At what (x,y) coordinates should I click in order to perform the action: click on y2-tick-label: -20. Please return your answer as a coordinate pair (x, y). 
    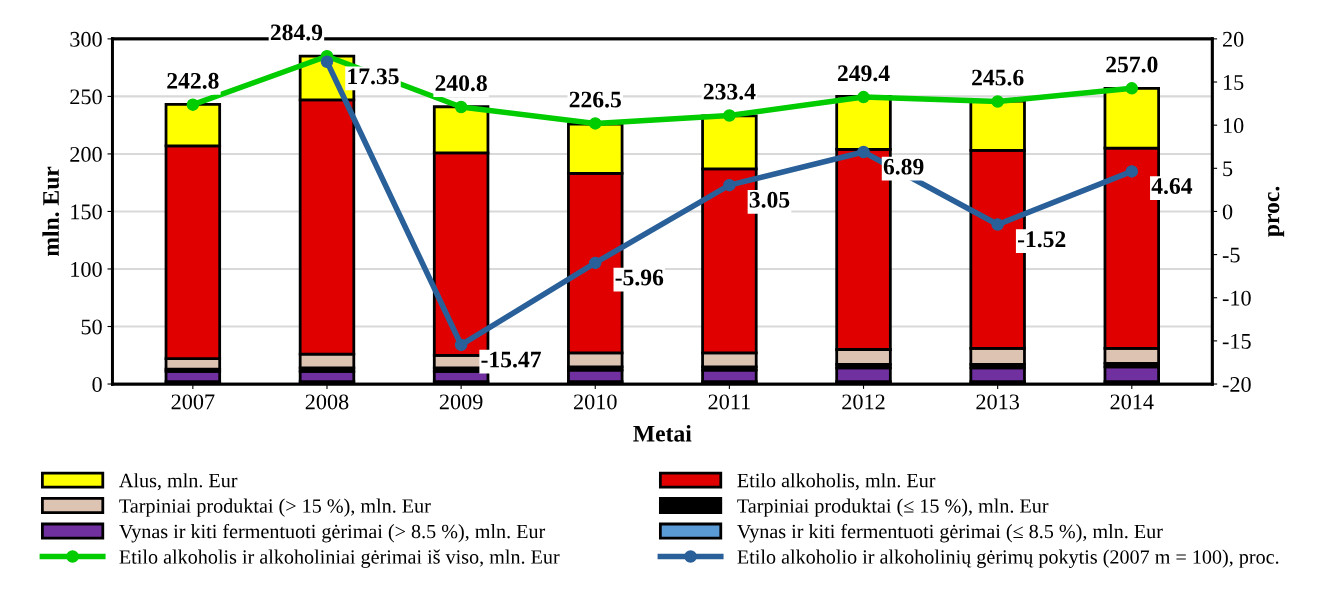
    Looking at the image, I should click on (1236, 384).